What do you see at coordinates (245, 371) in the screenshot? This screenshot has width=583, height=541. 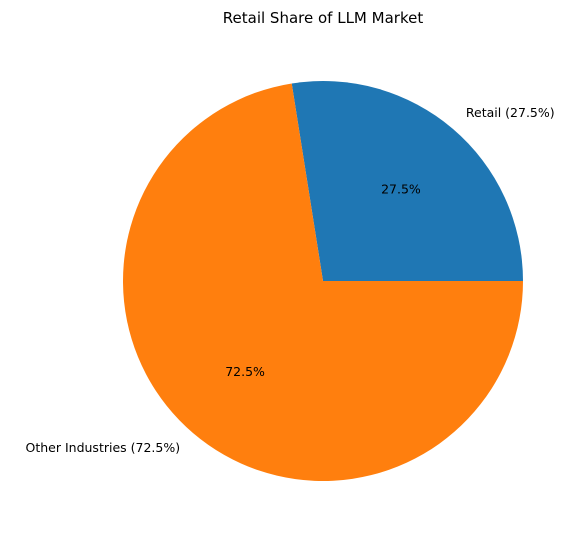 I see `slice-pct-label-2: 72.5%` at bounding box center [245, 371].